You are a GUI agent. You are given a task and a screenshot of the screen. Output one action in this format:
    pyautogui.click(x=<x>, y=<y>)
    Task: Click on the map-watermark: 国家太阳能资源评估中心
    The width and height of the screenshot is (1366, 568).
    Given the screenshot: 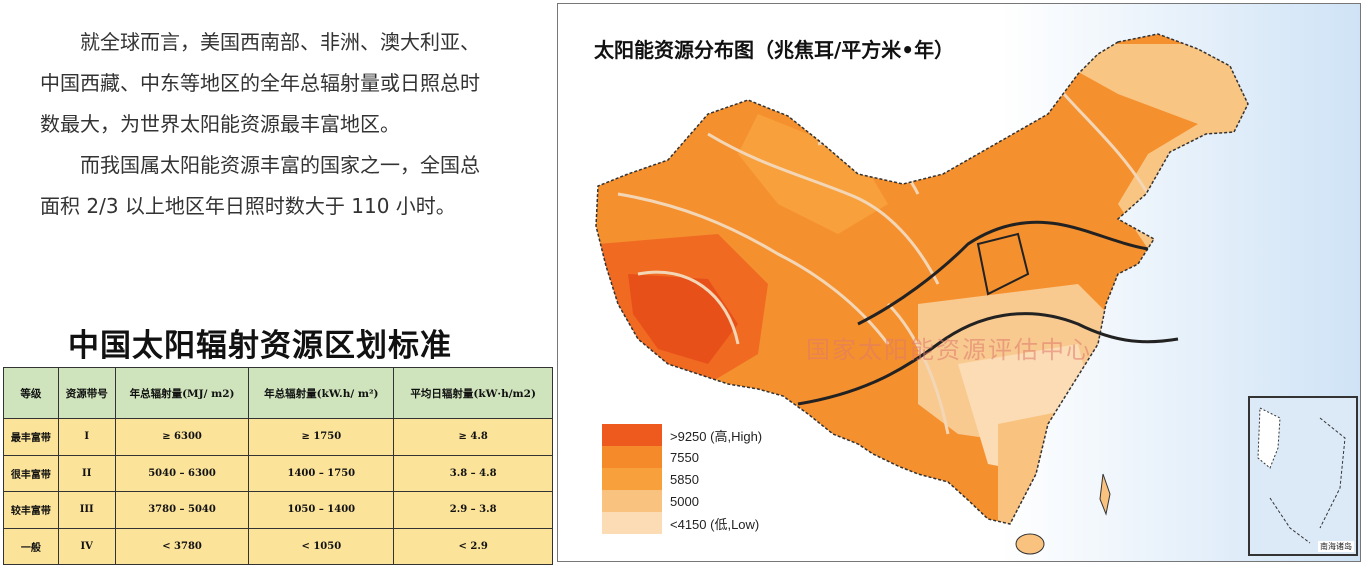 What is the action you would take?
    pyautogui.click(x=949, y=350)
    